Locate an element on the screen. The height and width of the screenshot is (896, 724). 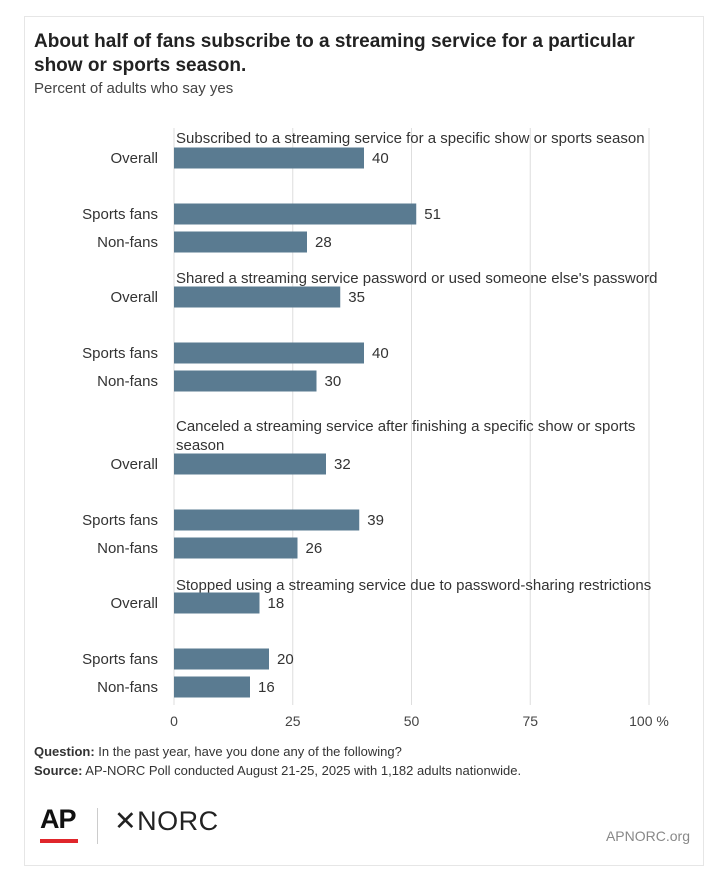
value-label: 35 is located at coordinates (356, 297).